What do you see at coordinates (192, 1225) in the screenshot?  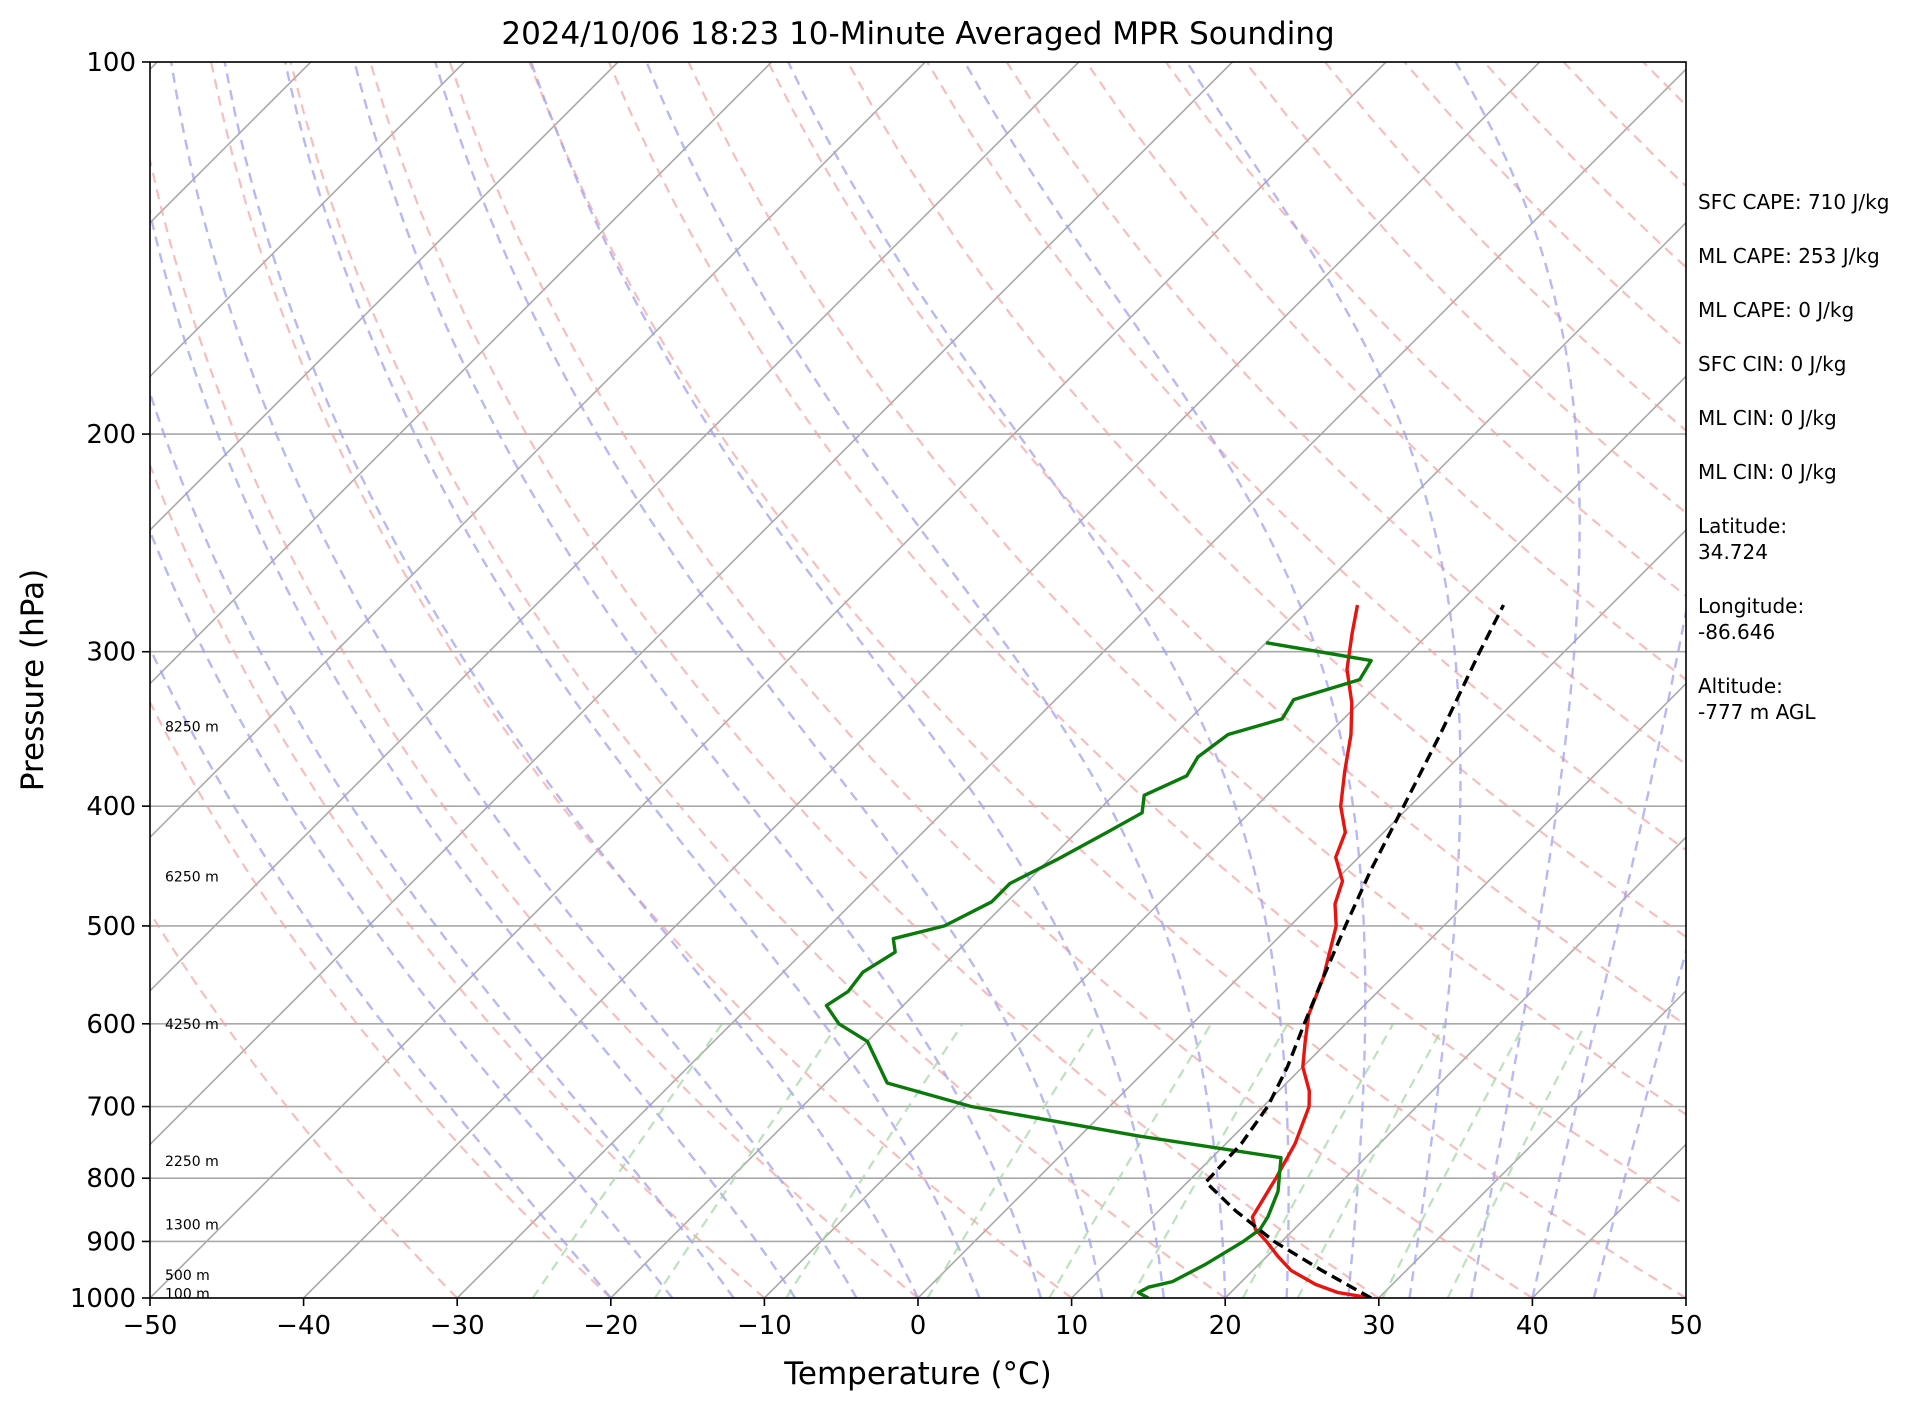 I see `height-label: 1300 m` at bounding box center [192, 1225].